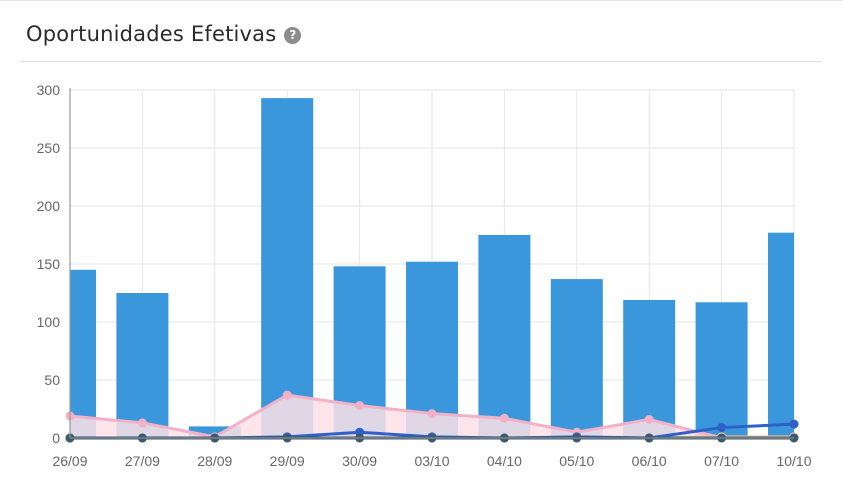 Image resolution: width=843 pixels, height=483 pixels. I want to click on x-tick-label: 30/09, so click(359, 461).